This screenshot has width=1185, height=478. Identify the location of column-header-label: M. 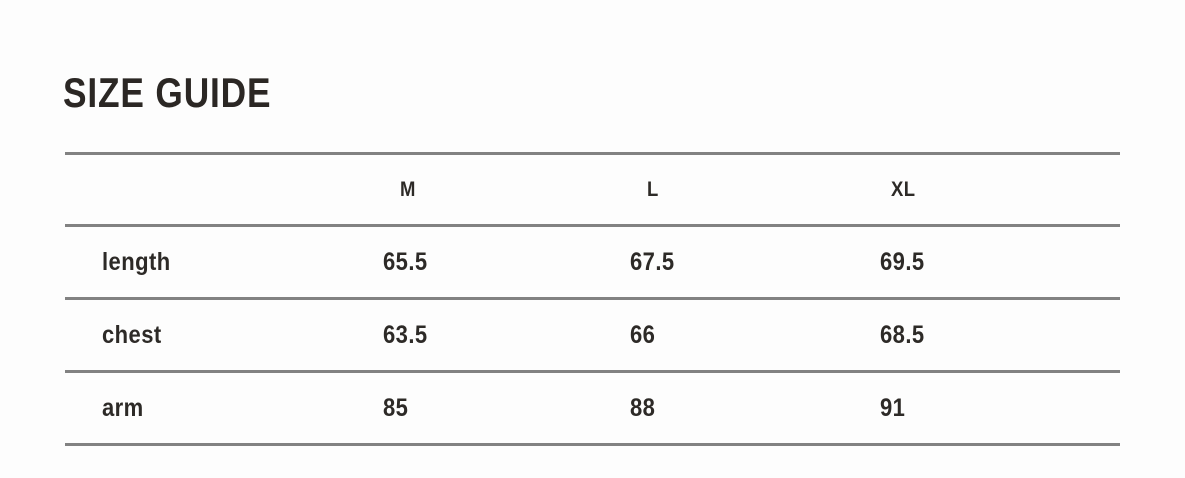
(408, 189).